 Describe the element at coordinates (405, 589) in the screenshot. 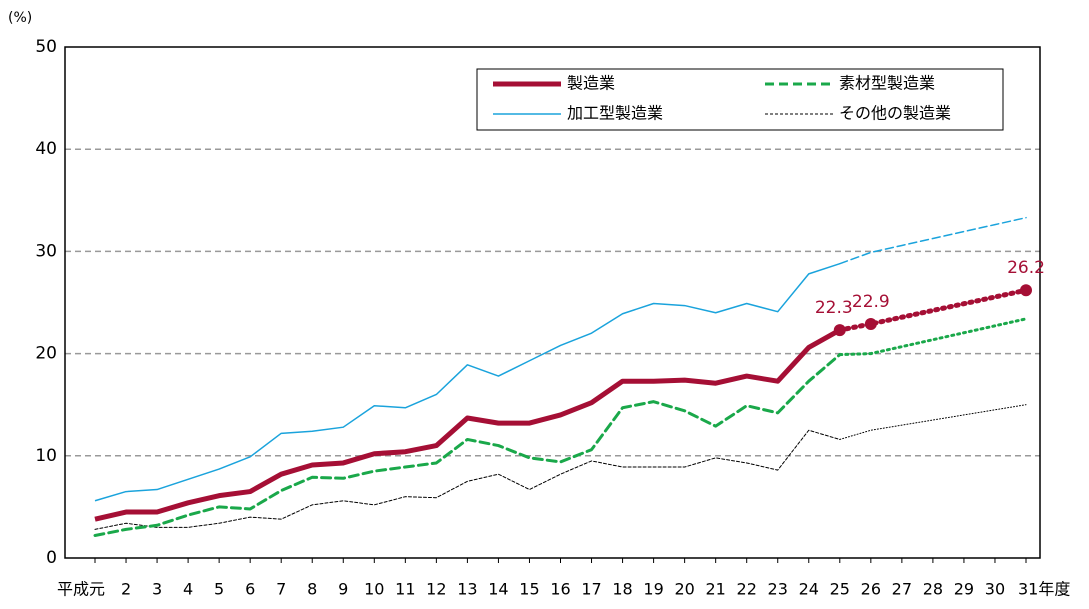

I see `x-tick-label: 11` at that location.